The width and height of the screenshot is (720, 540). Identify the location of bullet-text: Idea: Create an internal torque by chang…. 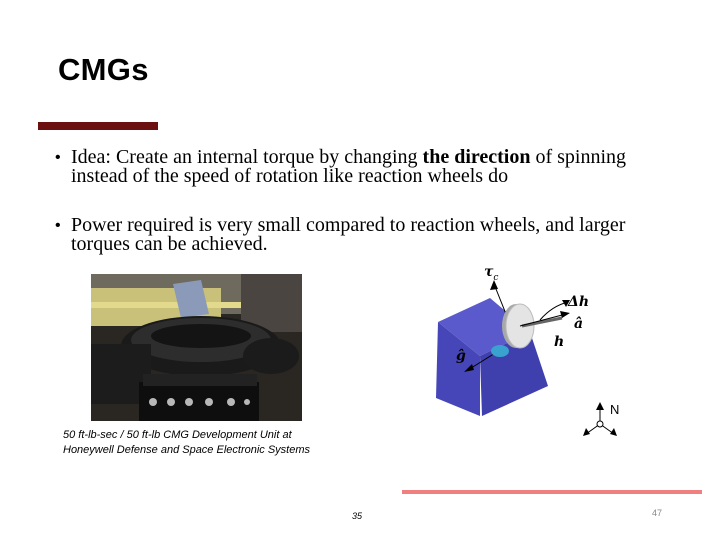
(349, 166).